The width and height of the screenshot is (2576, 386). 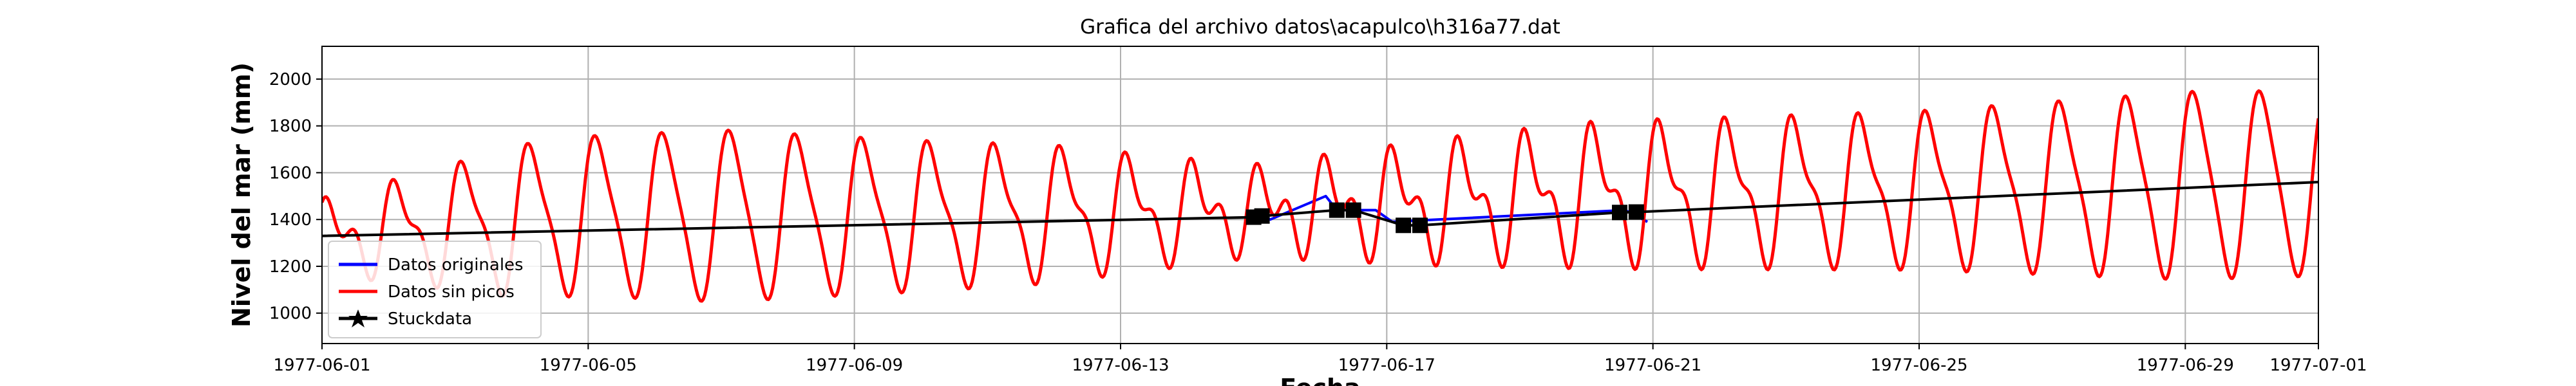 I want to click on x-tick-label: 1977-06-25, so click(x=1919, y=365).